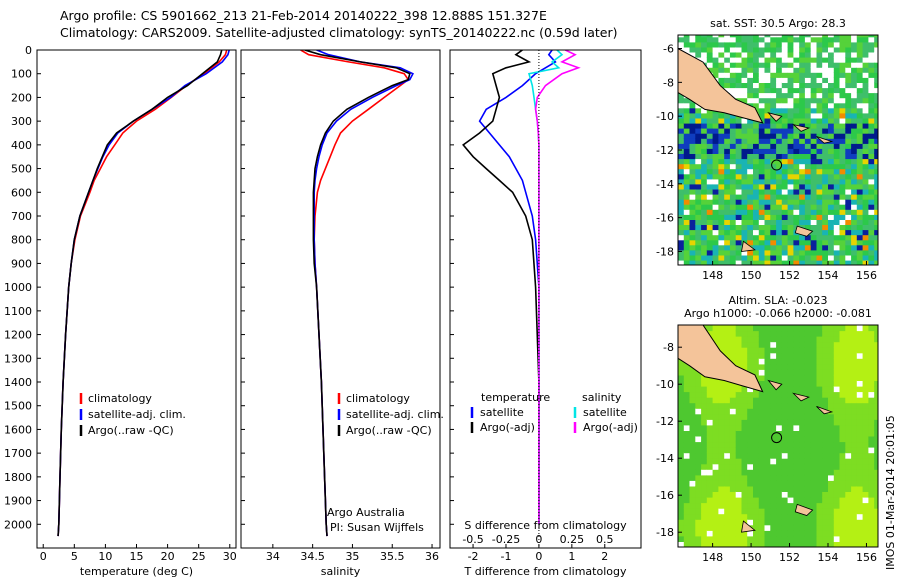  I want to click on x-tick-label: 150, so click(751, 275).